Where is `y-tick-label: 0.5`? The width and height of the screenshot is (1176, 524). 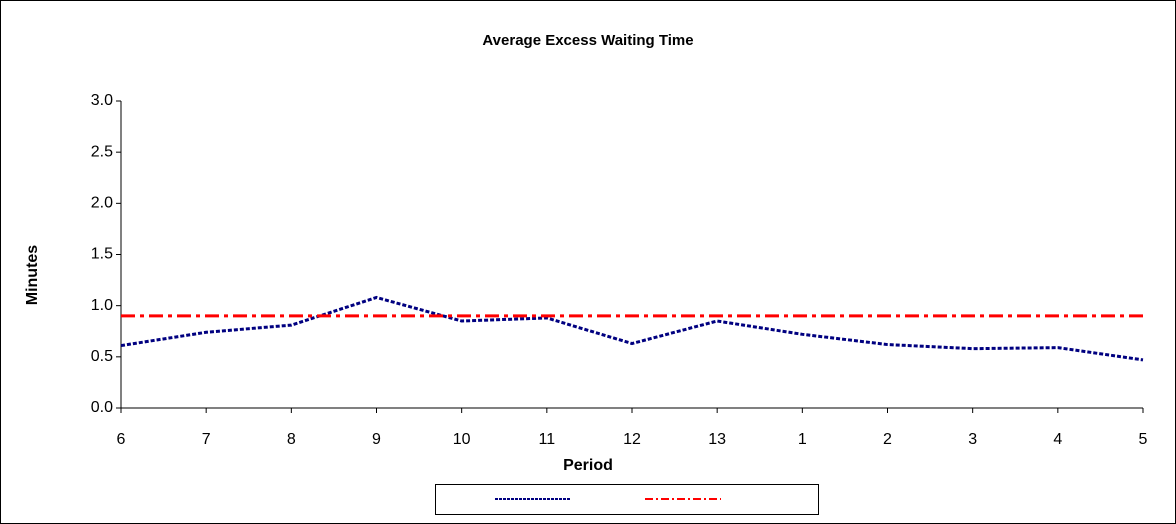 y-tick-label: 0.5 is located at coordinates (102, 356).